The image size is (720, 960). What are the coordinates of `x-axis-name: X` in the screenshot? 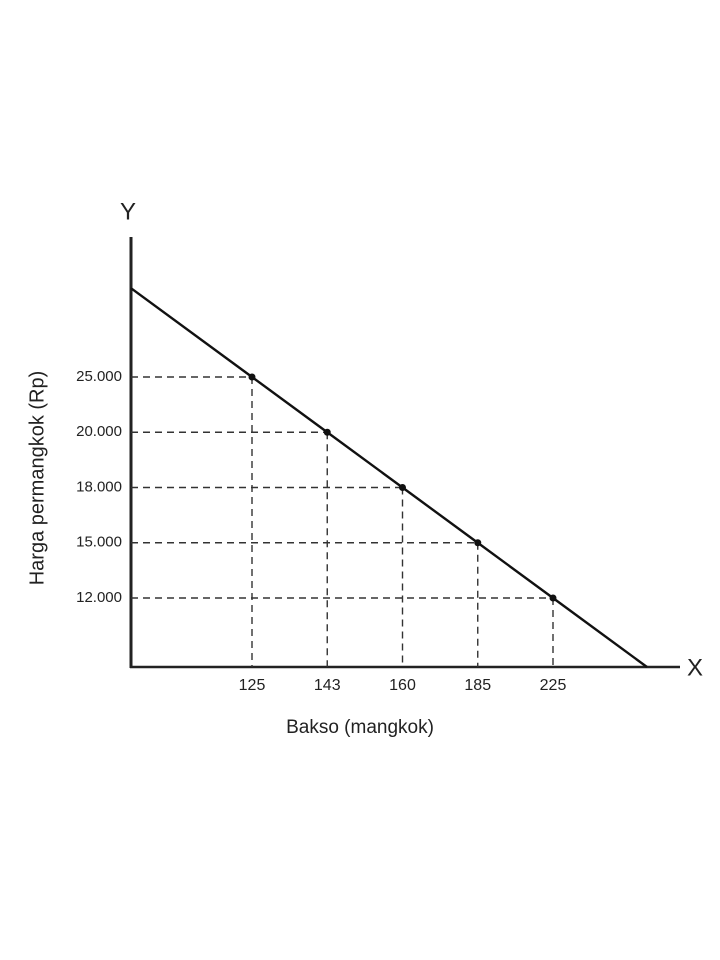 It's located at (695, 667).